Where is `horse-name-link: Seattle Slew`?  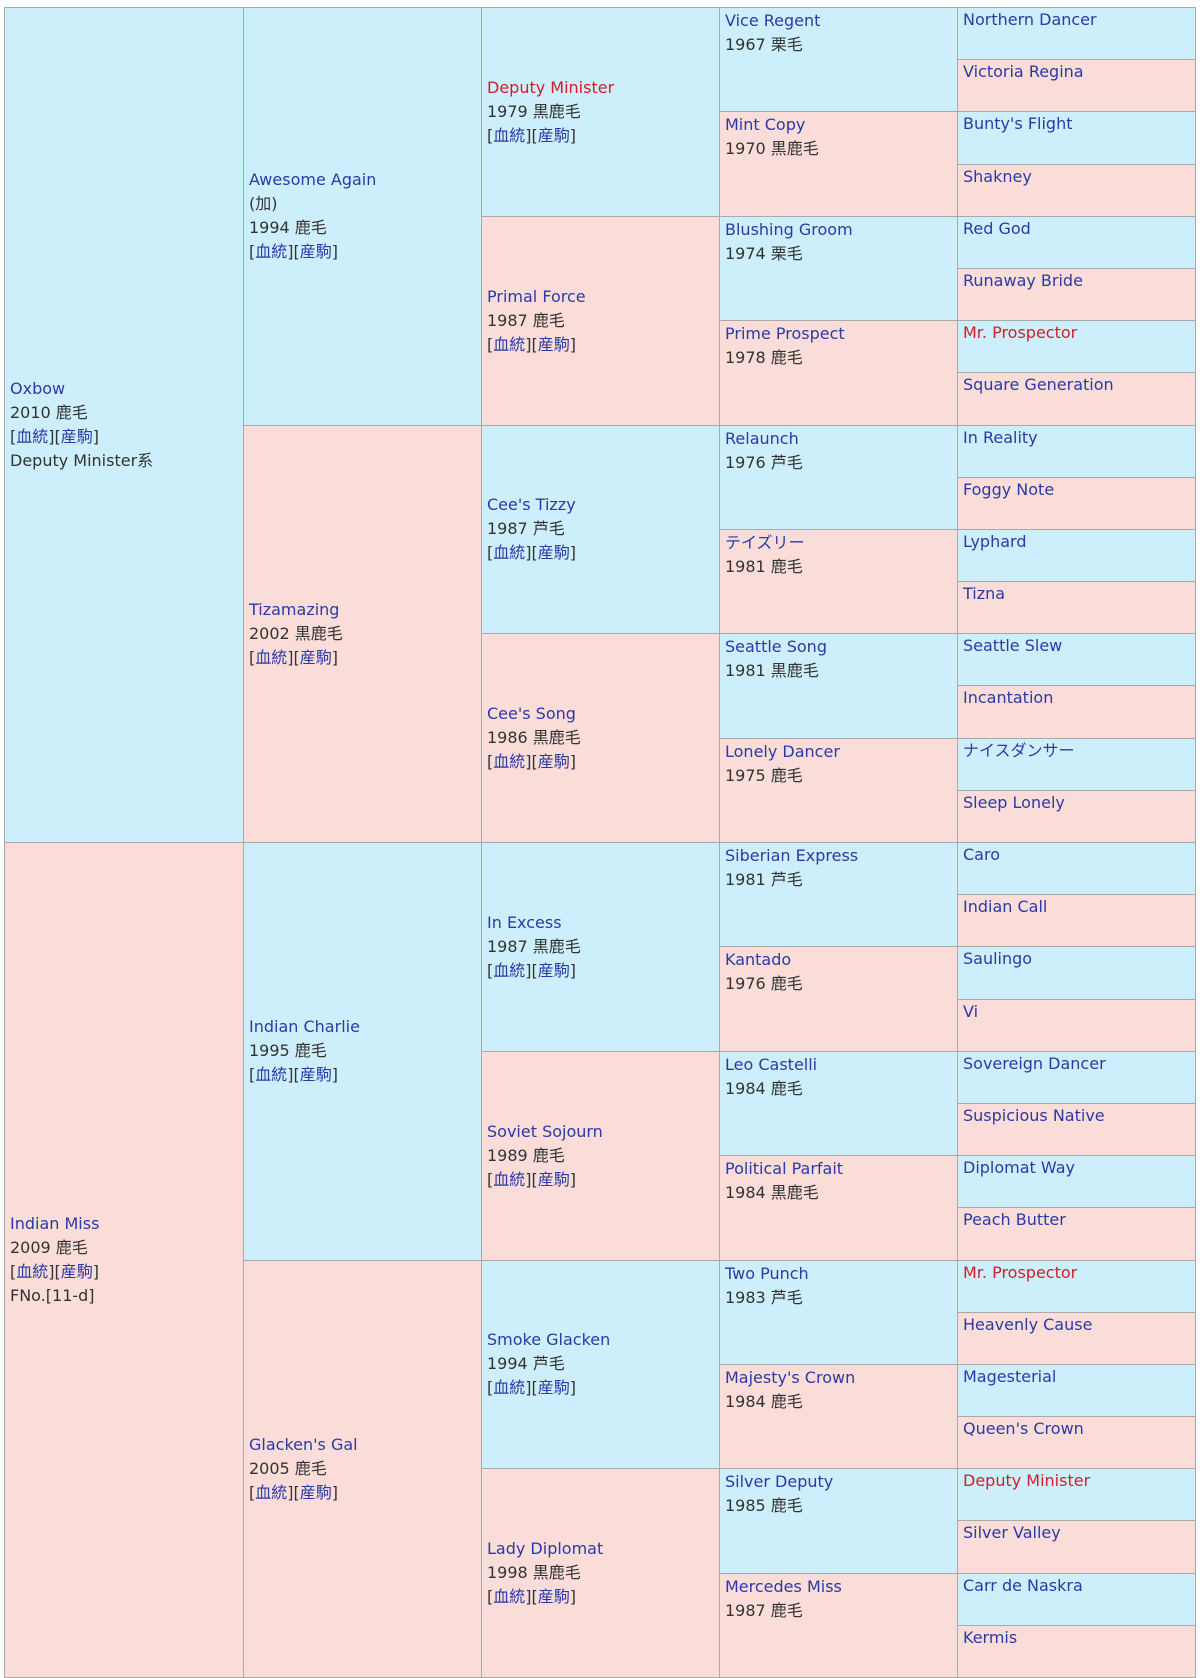
horse-name-link: Seattle Slew is located at coordinates (1079, 645).